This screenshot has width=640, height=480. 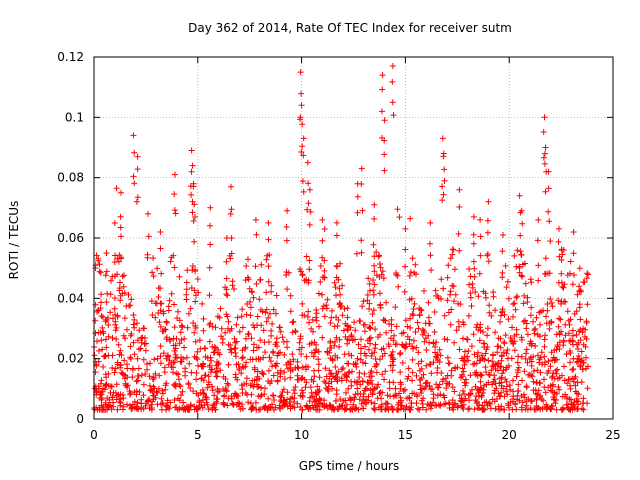 I want to click on y-tick-label: 0.08, so click(x=70, y=178).